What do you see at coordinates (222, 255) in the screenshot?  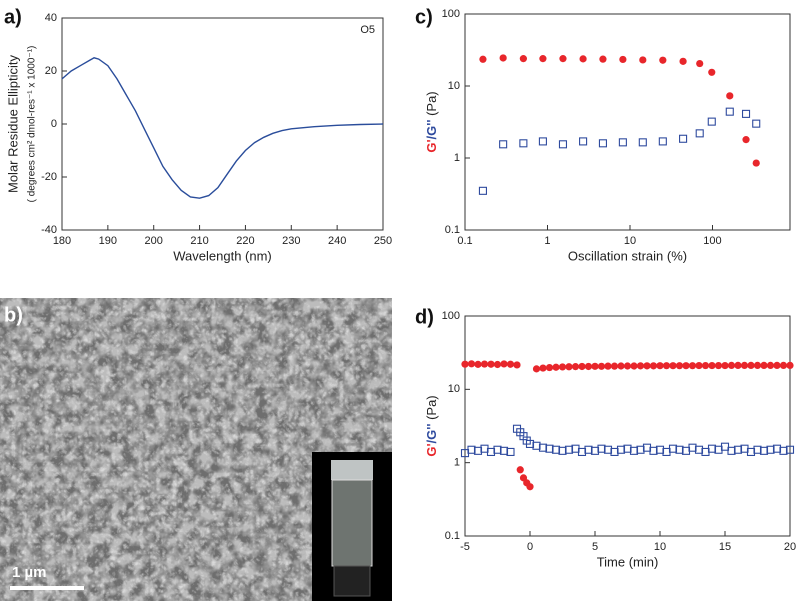 I see `x-axis-title: Wavelength (nm)` at bounding box center [222, 255].